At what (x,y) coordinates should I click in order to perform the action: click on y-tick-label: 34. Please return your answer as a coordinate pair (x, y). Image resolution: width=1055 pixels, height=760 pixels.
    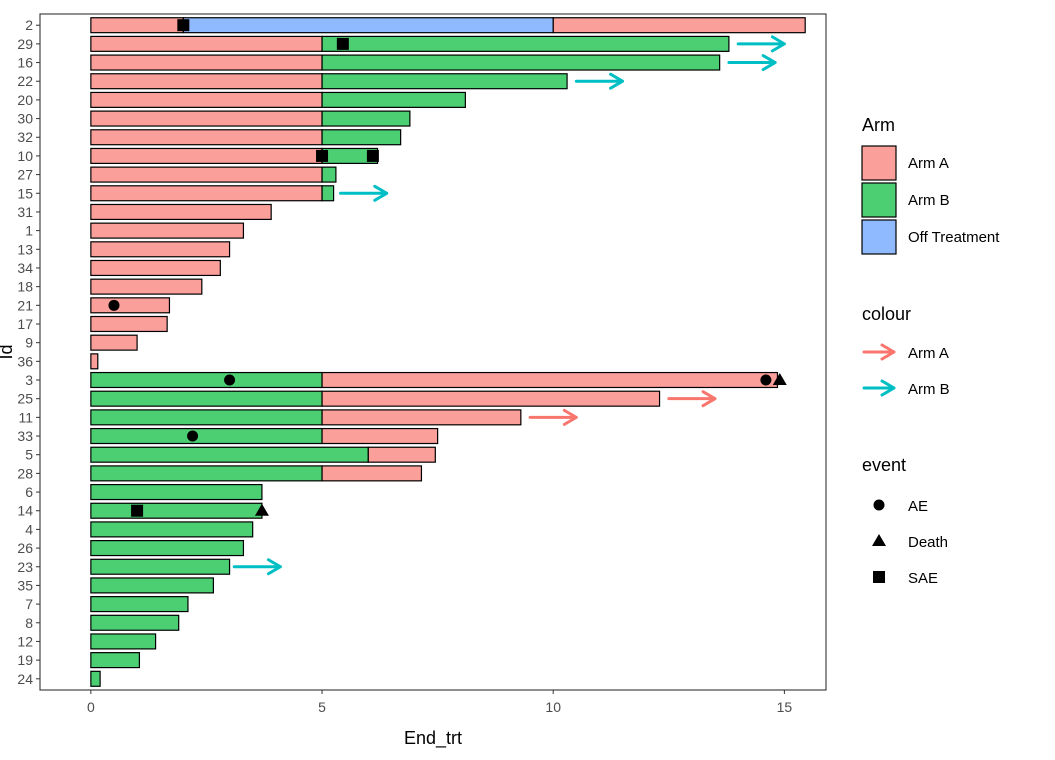
    Looking at the image, I should click on (25, 268).